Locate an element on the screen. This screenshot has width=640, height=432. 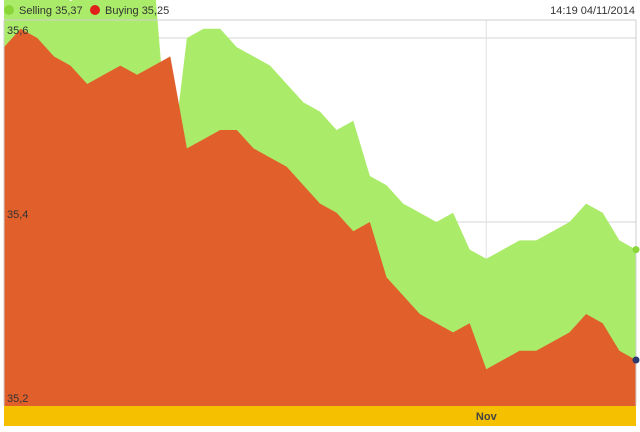
buying-legend-label: Buying 35,25 is located at coordinates (137, 11).